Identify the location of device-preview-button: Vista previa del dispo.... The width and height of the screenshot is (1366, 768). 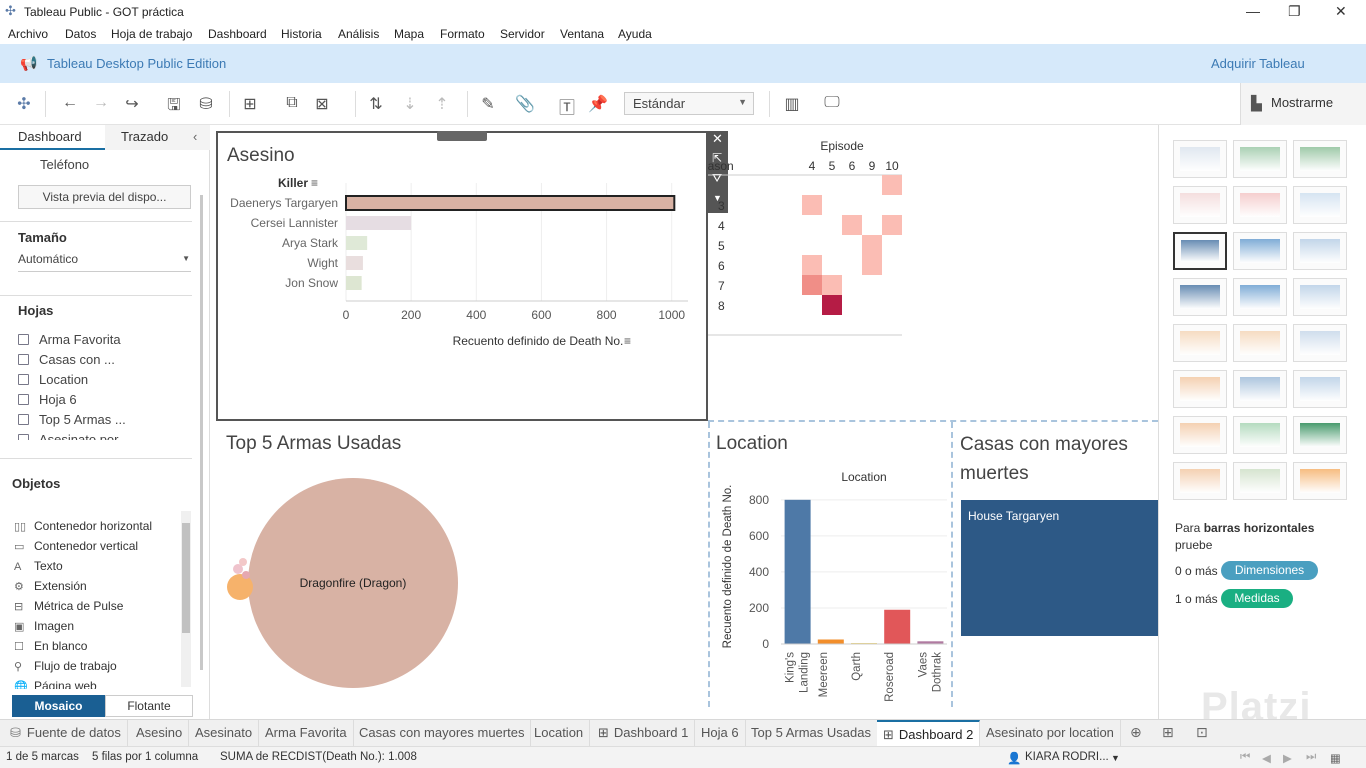
(104, 197).